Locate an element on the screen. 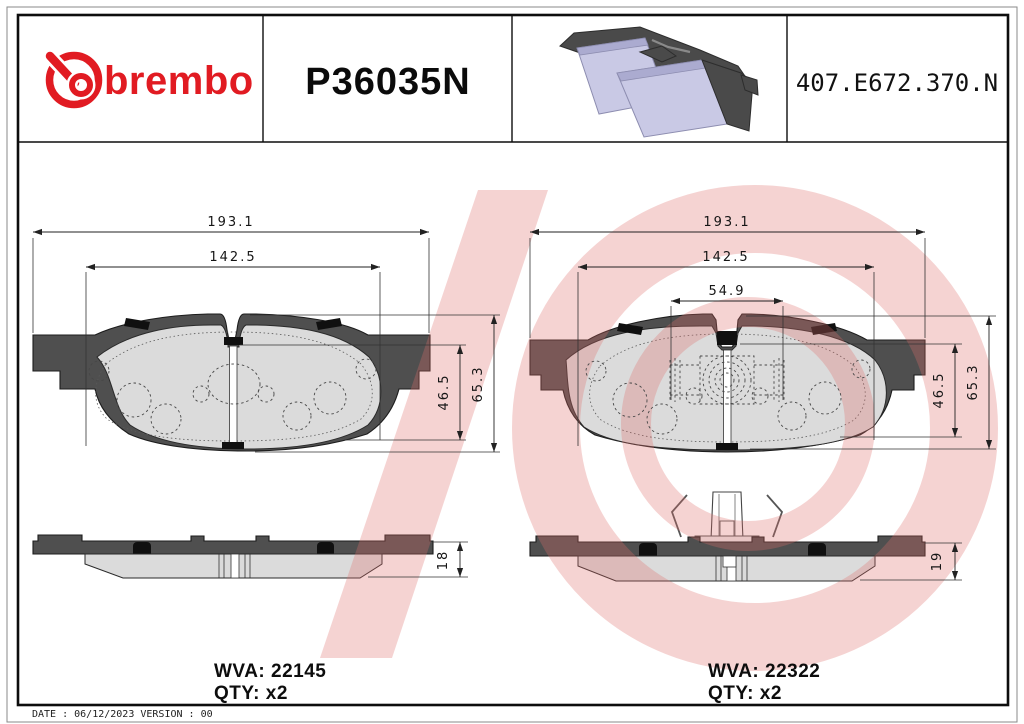  wva-left: WVA: 22145 is located at coordinates (270, 671).